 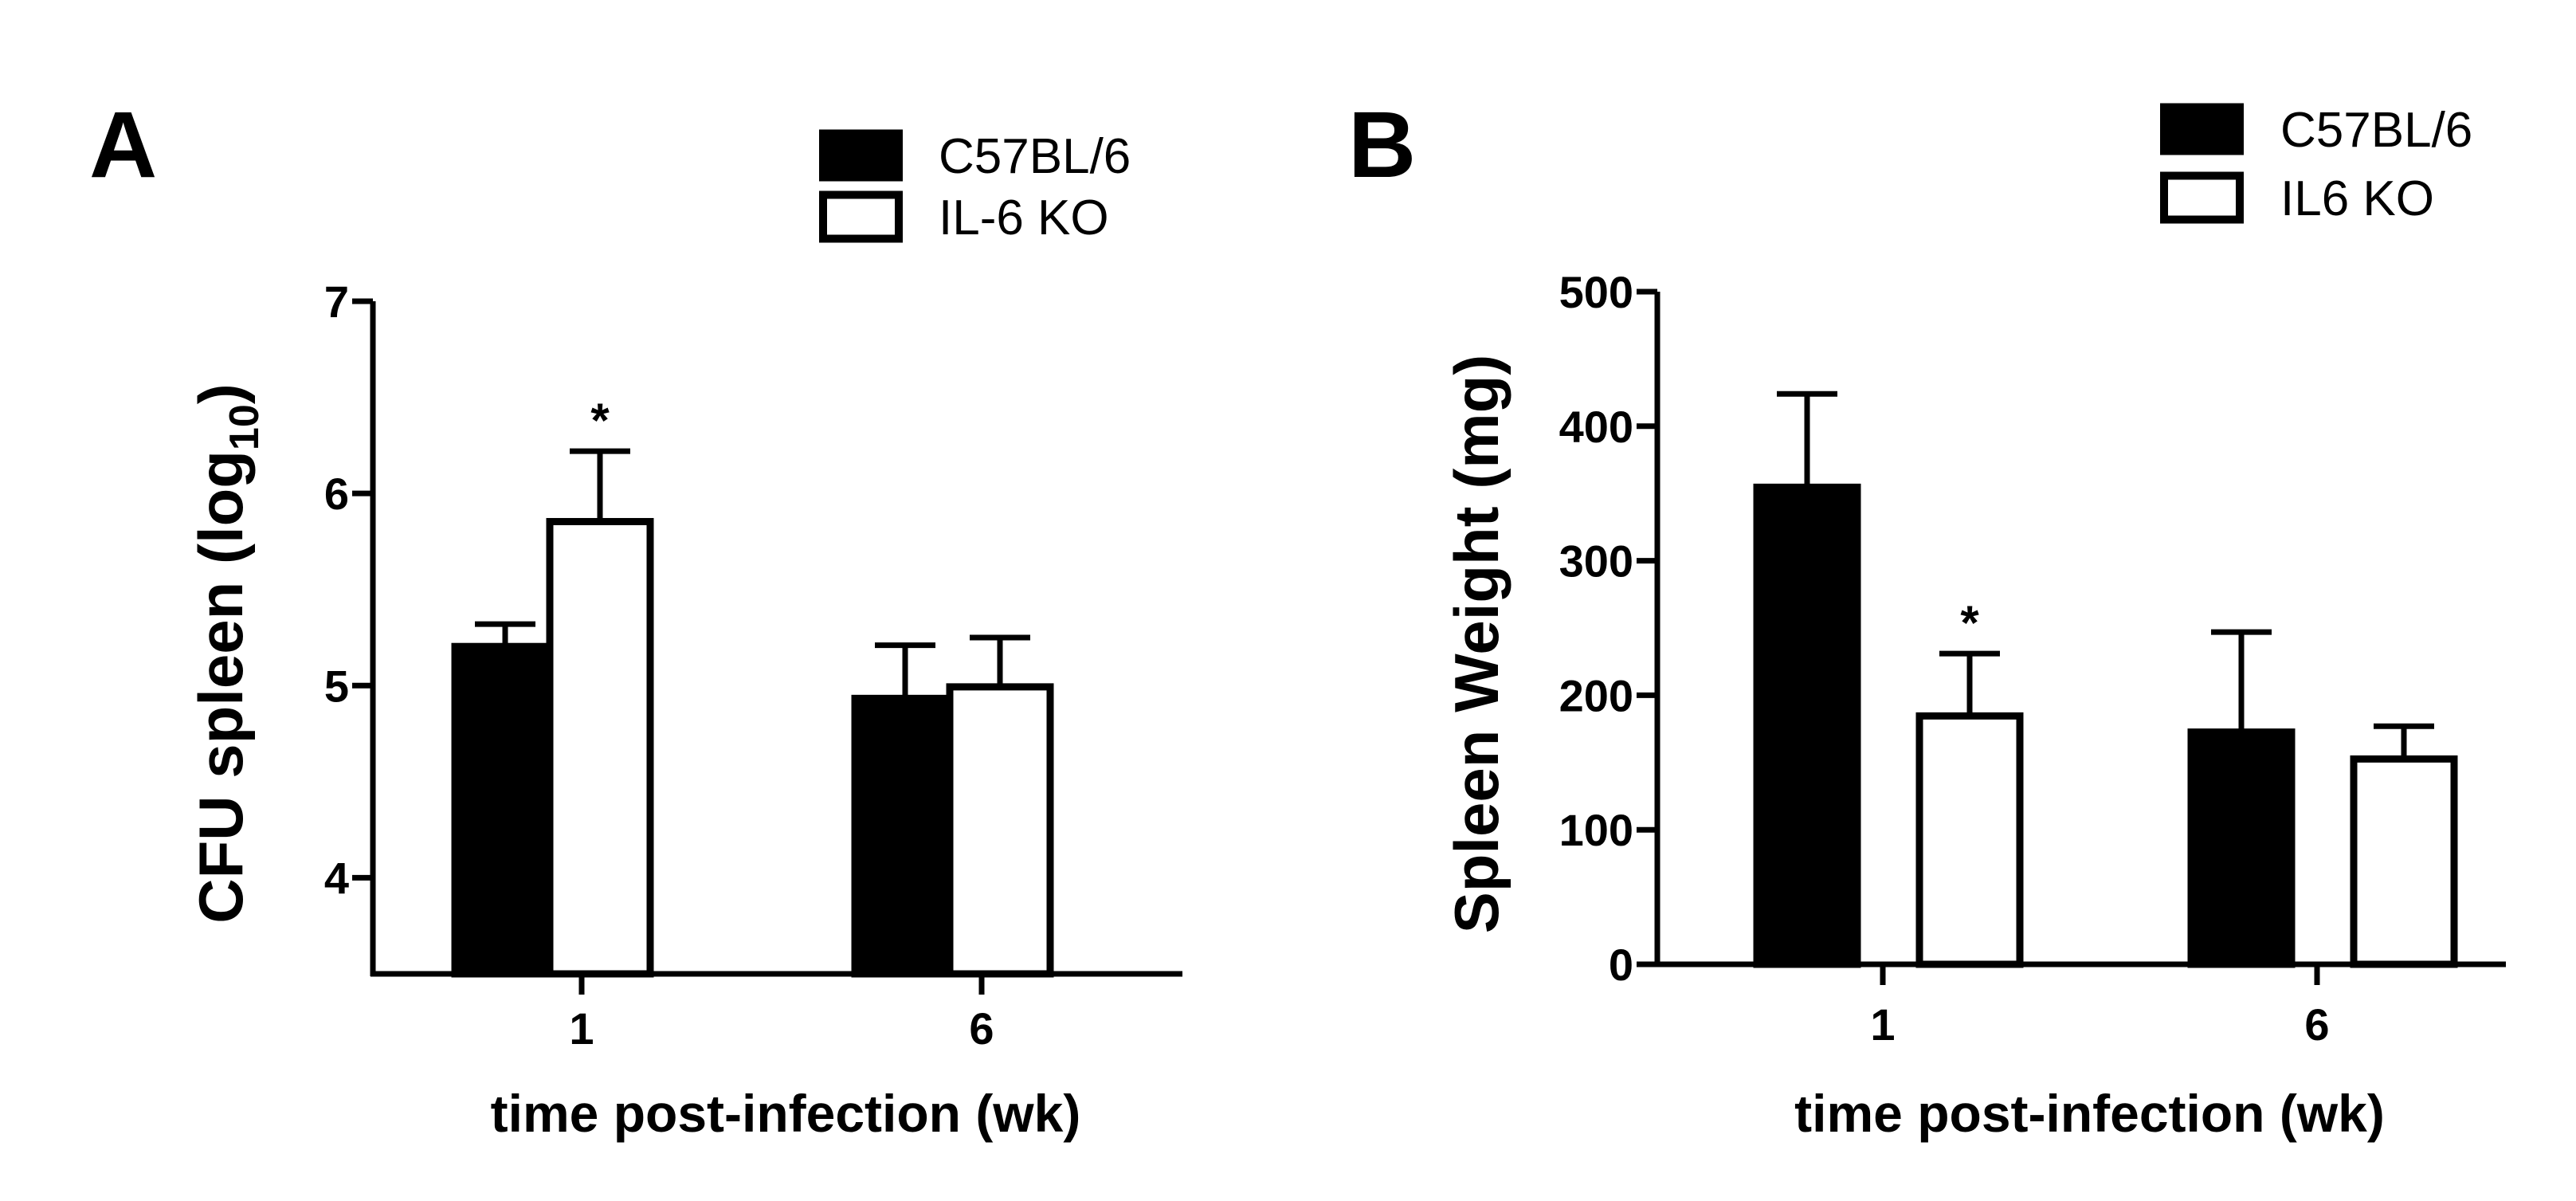 I want to click on y-tick-label: 4, so click(x=336, y=878).